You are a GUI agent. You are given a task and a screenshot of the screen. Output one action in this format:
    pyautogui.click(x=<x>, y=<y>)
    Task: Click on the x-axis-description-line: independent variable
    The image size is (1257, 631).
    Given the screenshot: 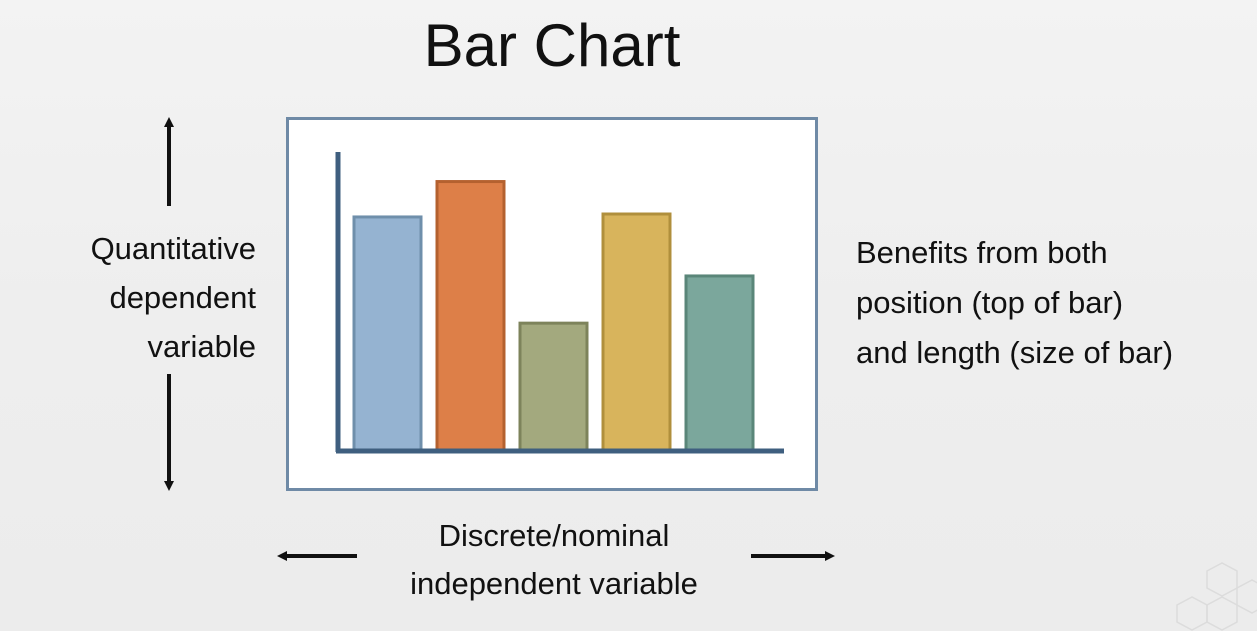 What is the action you would take?
    pyautogui.click(x=554, y=583)
    